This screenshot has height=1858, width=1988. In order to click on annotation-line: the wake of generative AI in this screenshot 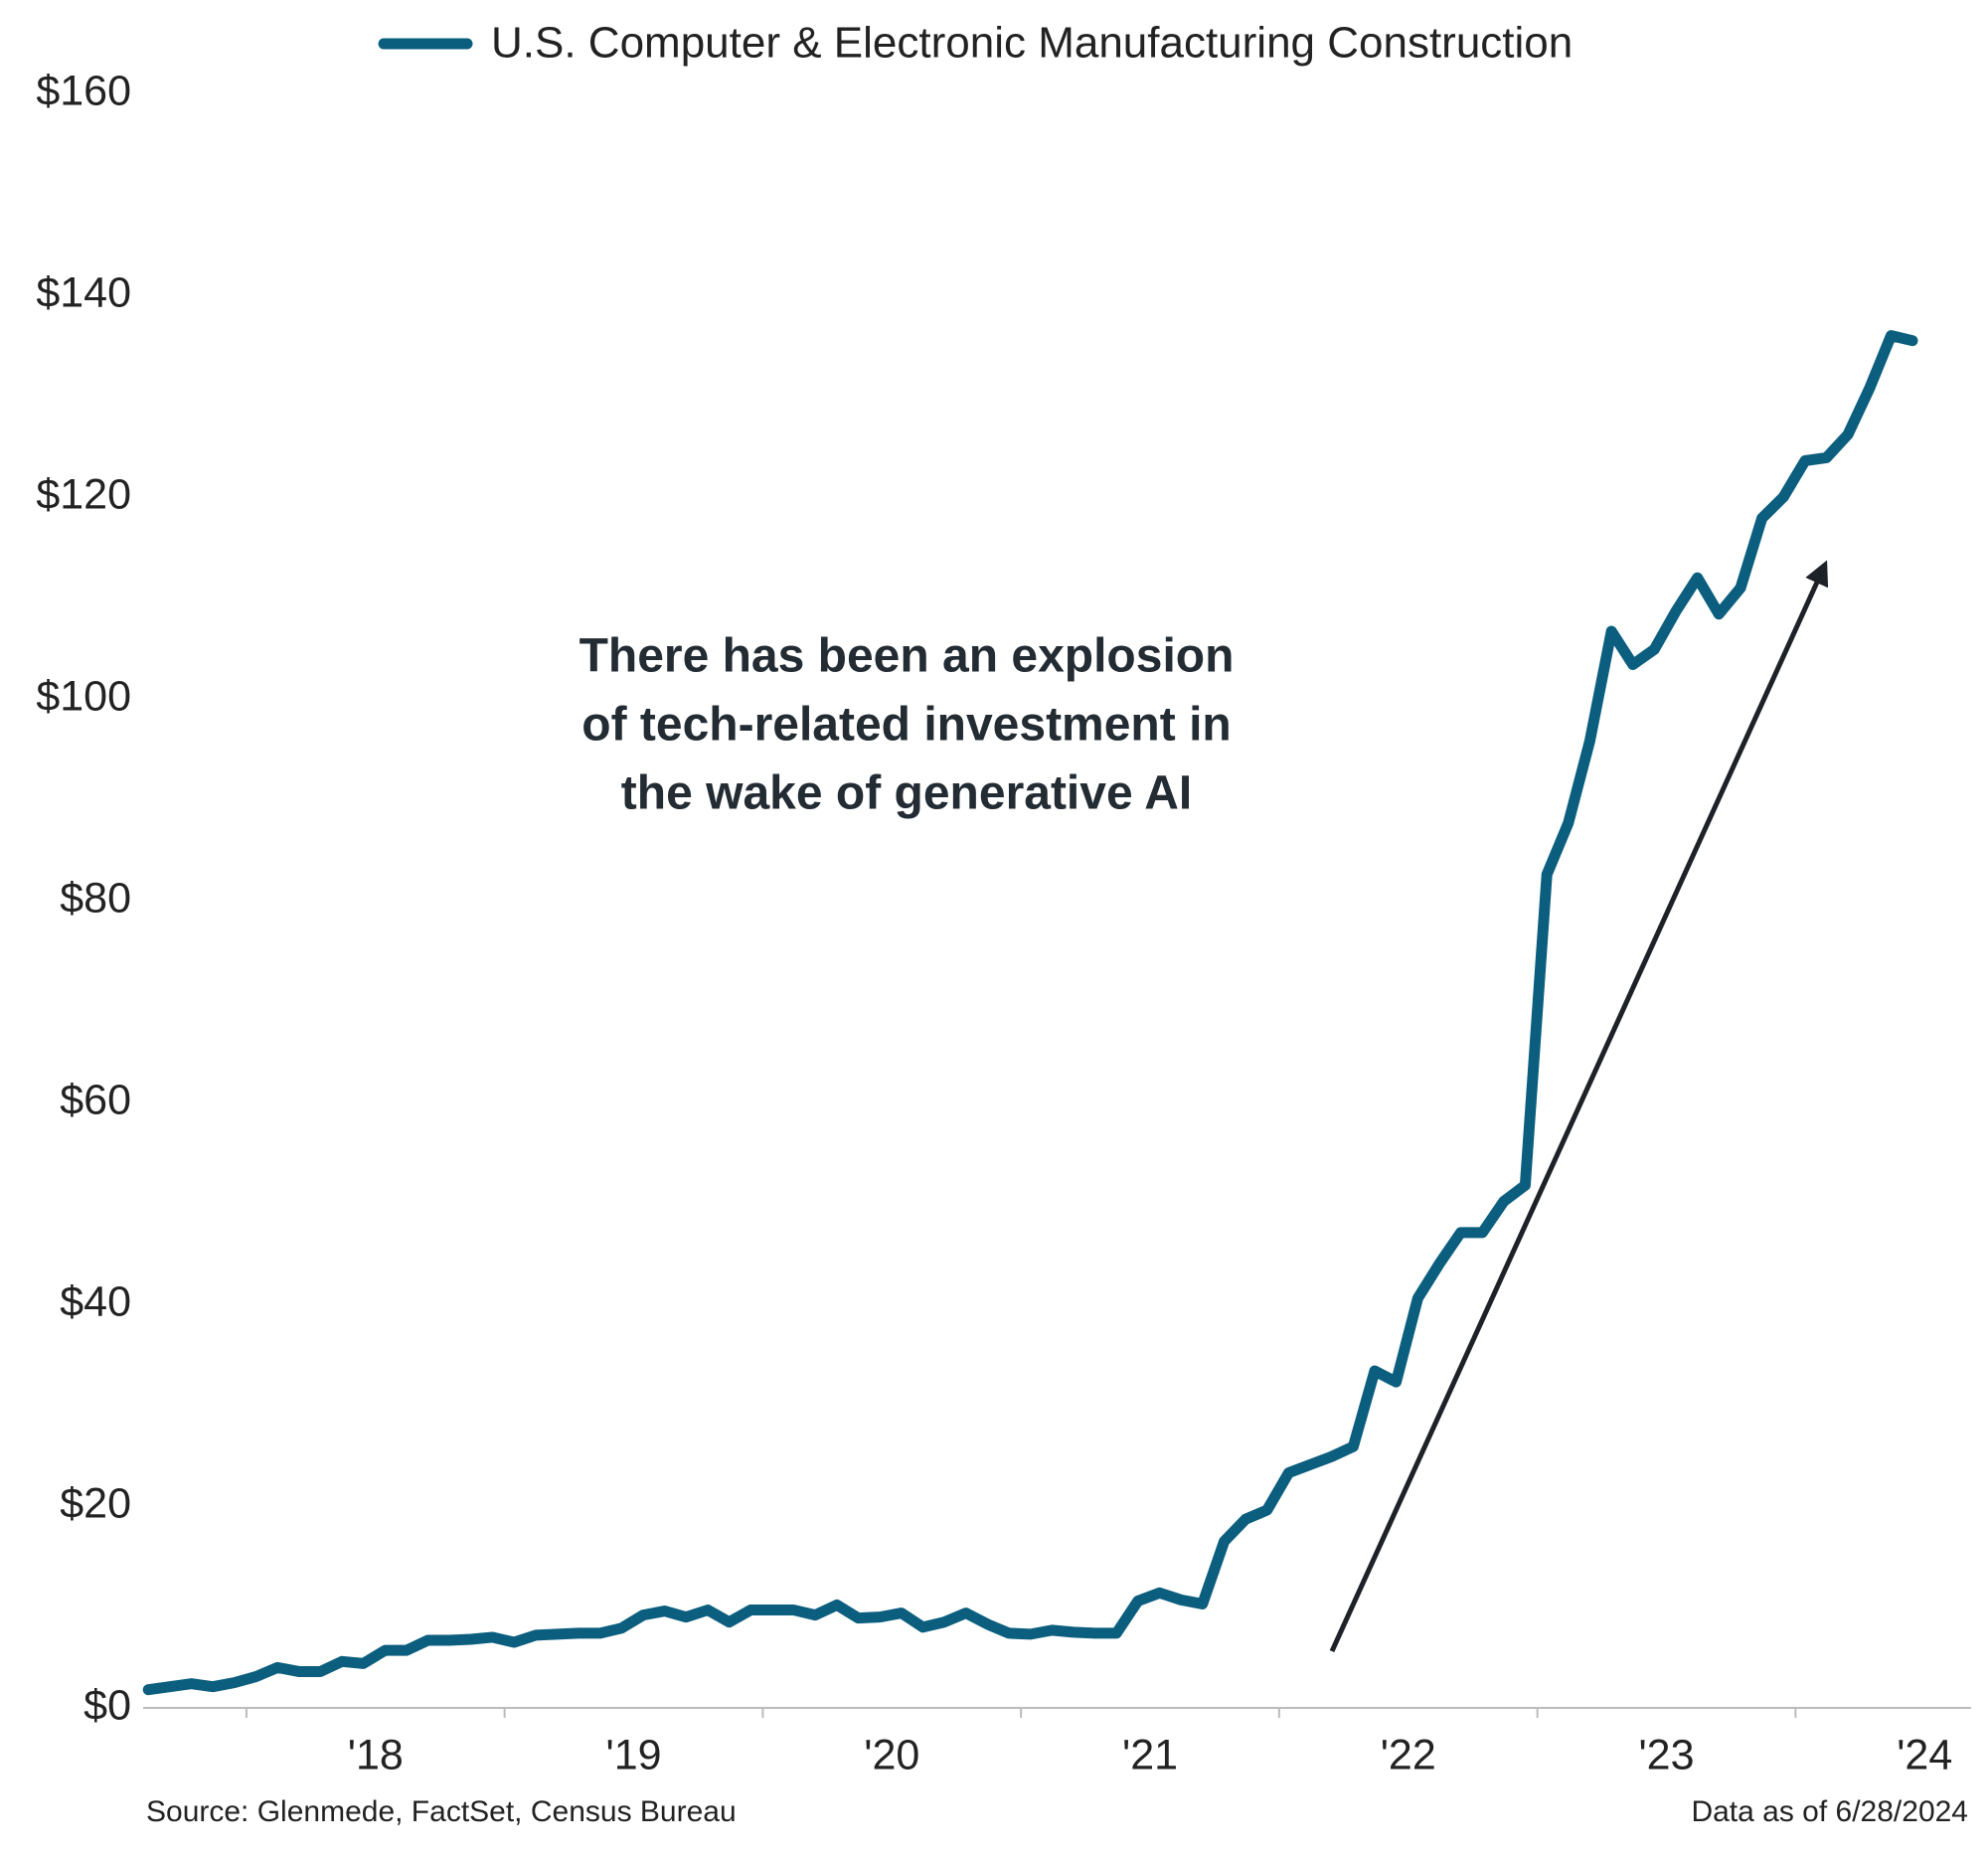, I will do `click(906, 793)`.